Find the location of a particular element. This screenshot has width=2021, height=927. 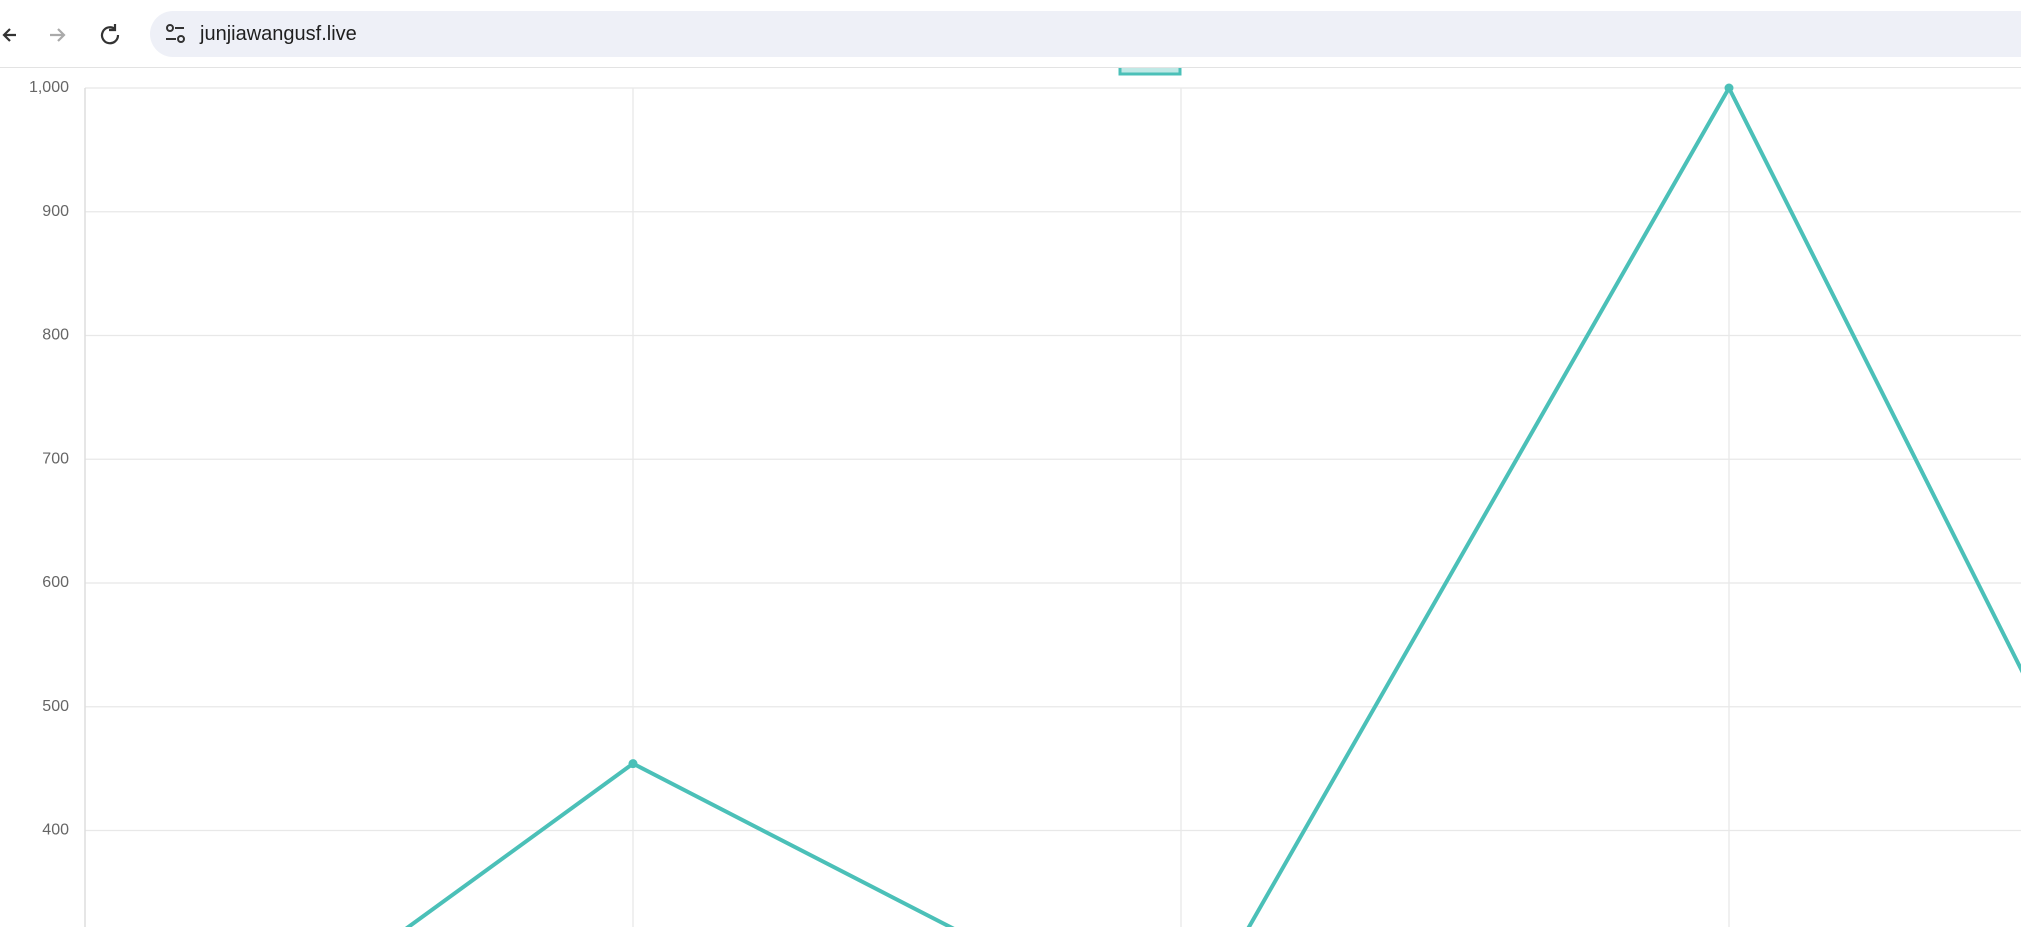

browser-toolbar: junjiawangusf.live is located at coordinates (1010, 34).